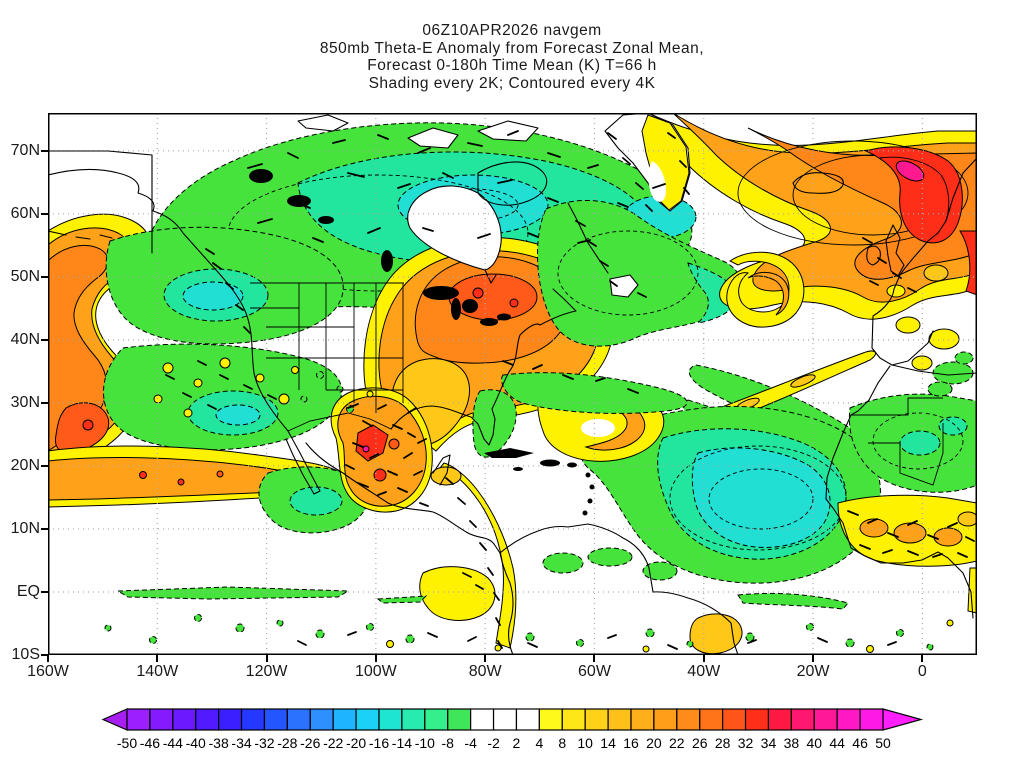 The image size is (1024, 768). Describe the element at coordinates (25, 213) in the screenshot. I see `lat-tick-label-60N: 60N` at that location.